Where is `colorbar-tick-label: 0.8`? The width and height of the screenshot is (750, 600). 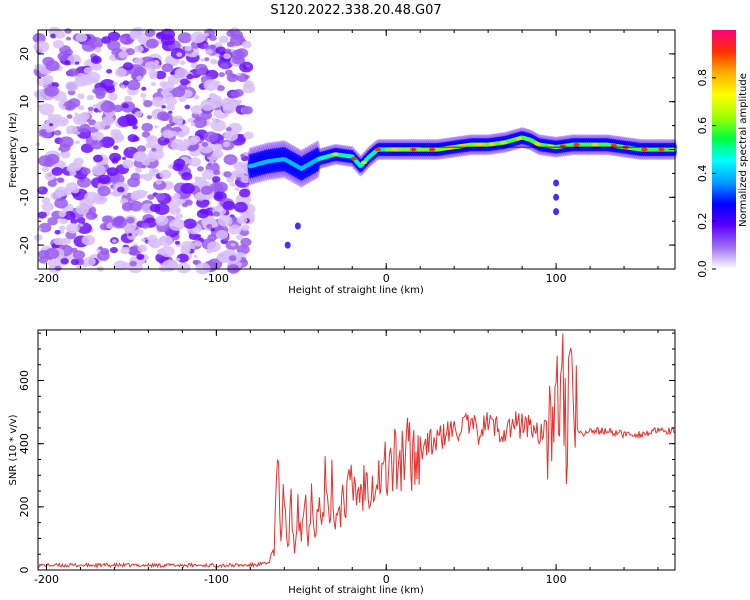 colorbar-tick-label: 0.8 is located at coordinates (702, 78).